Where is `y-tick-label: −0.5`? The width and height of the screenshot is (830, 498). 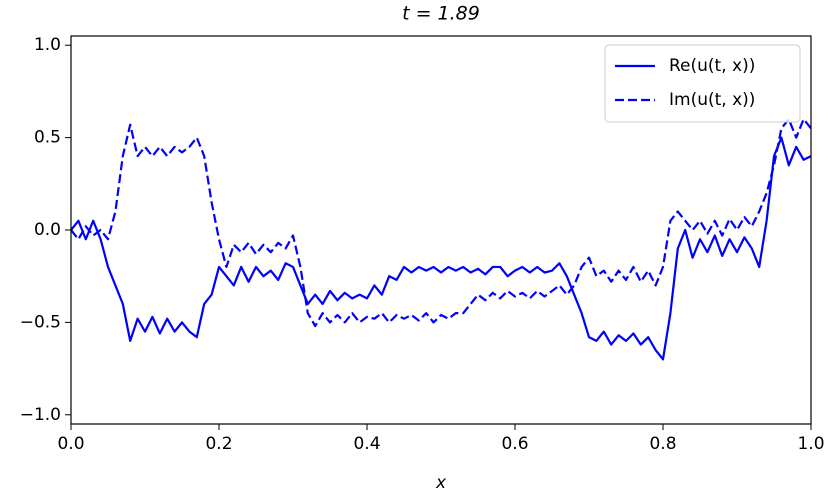 y-tick-label: −0.5 is located at coordinates (40, 322).